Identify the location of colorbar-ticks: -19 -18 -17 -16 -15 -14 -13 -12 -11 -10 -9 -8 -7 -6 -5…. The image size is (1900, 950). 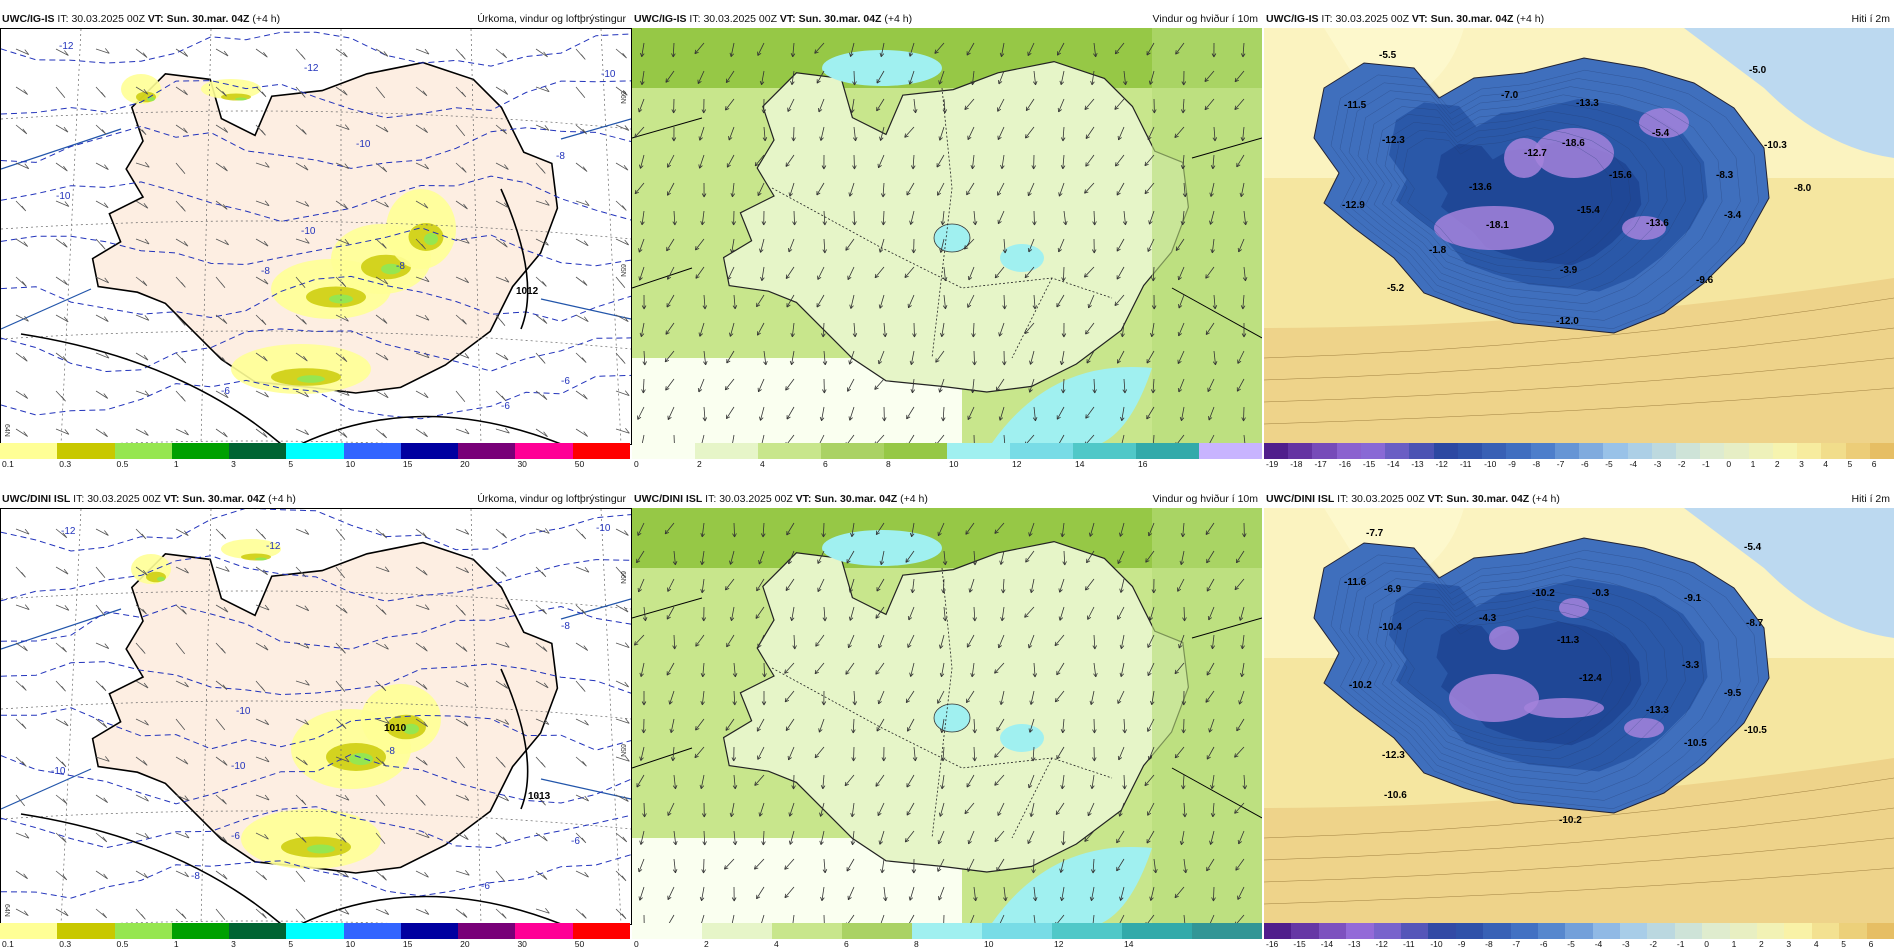
(1579, 464).